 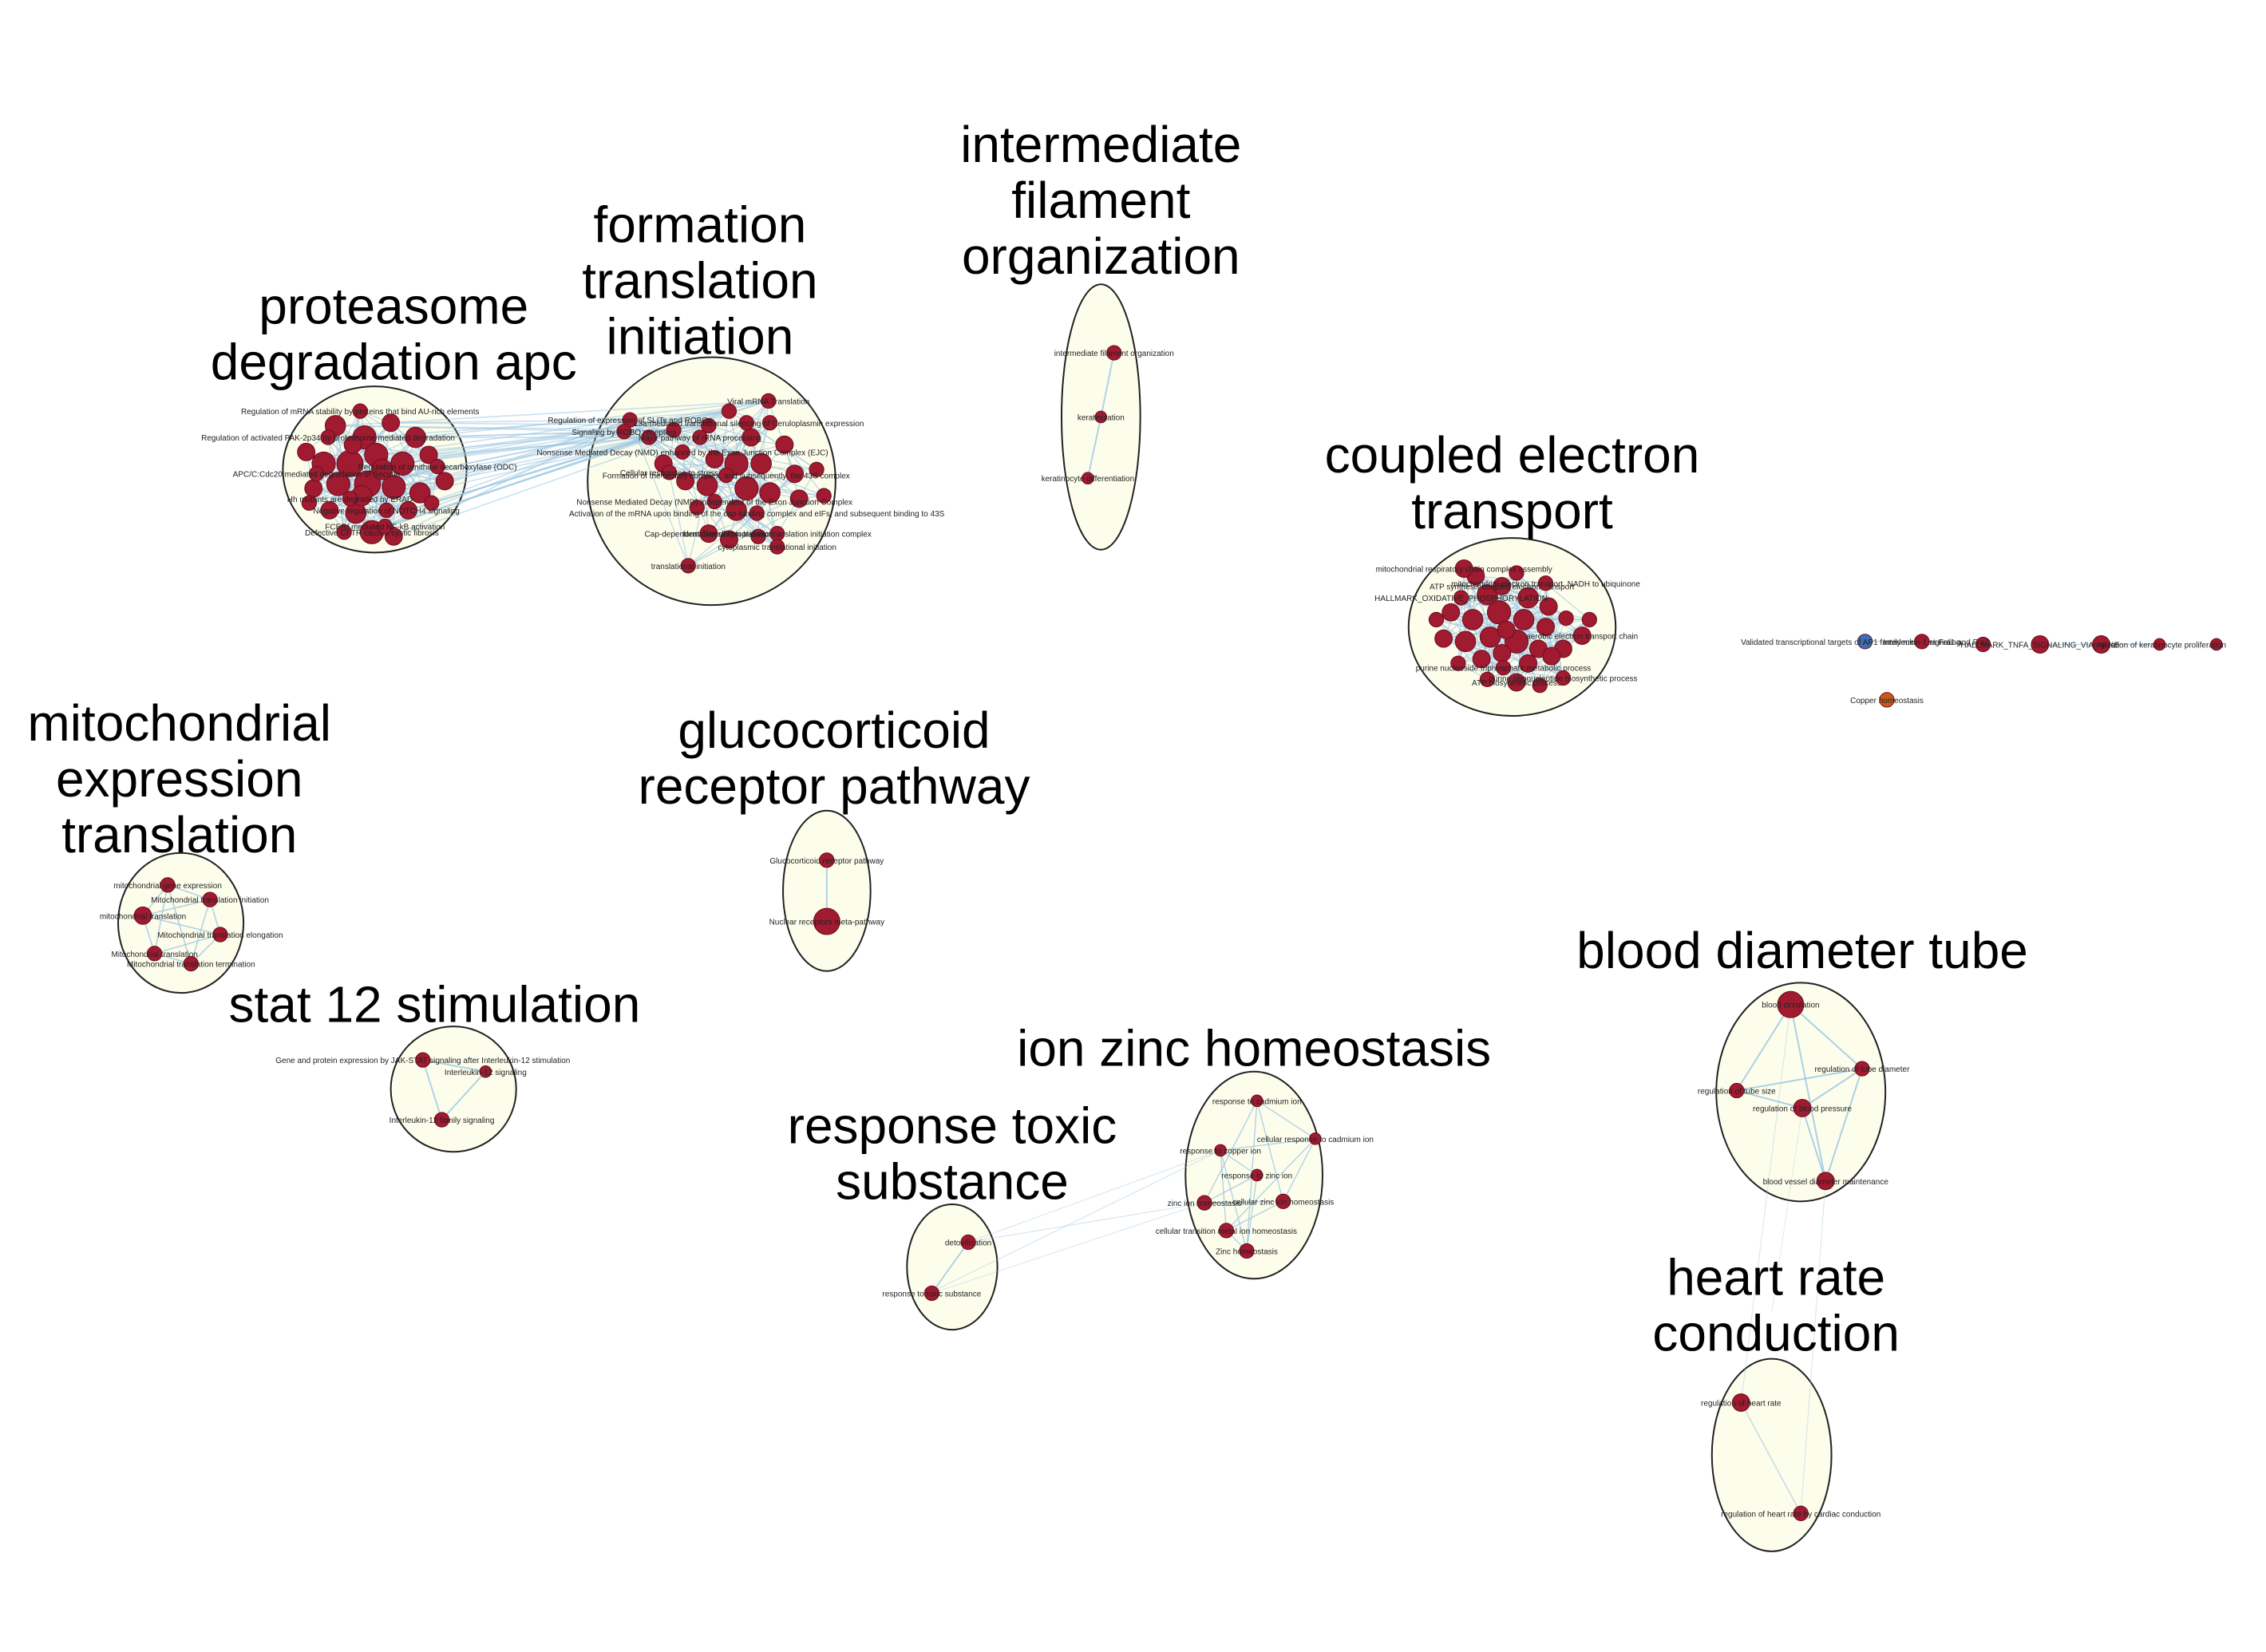 I want to click on cluster-heart-title: heart rate conduction, so click(x=1776, y=1305).